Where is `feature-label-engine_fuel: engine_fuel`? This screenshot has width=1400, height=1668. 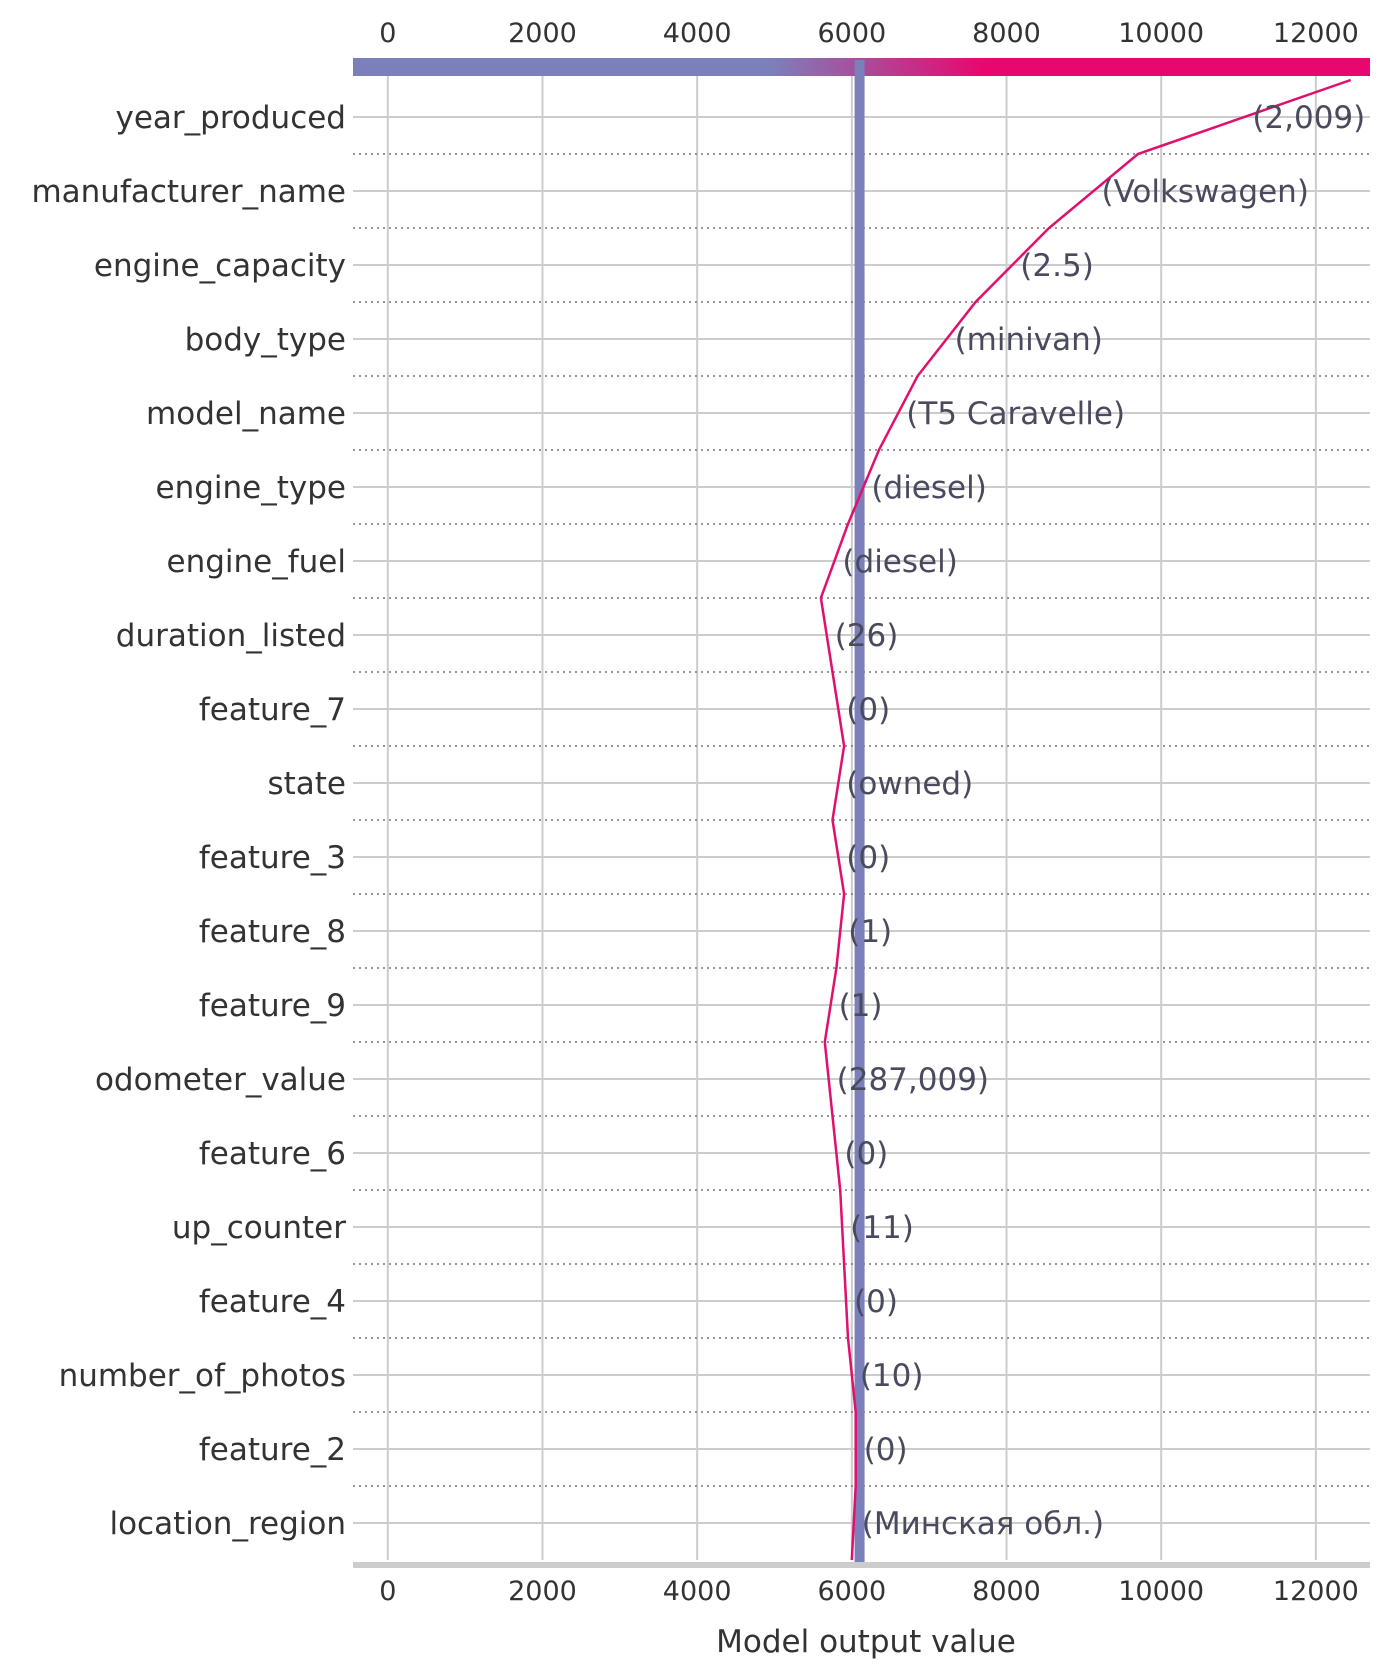 feature-label-engine_fuel: engine_fuel is located at coordinates (256, 562).